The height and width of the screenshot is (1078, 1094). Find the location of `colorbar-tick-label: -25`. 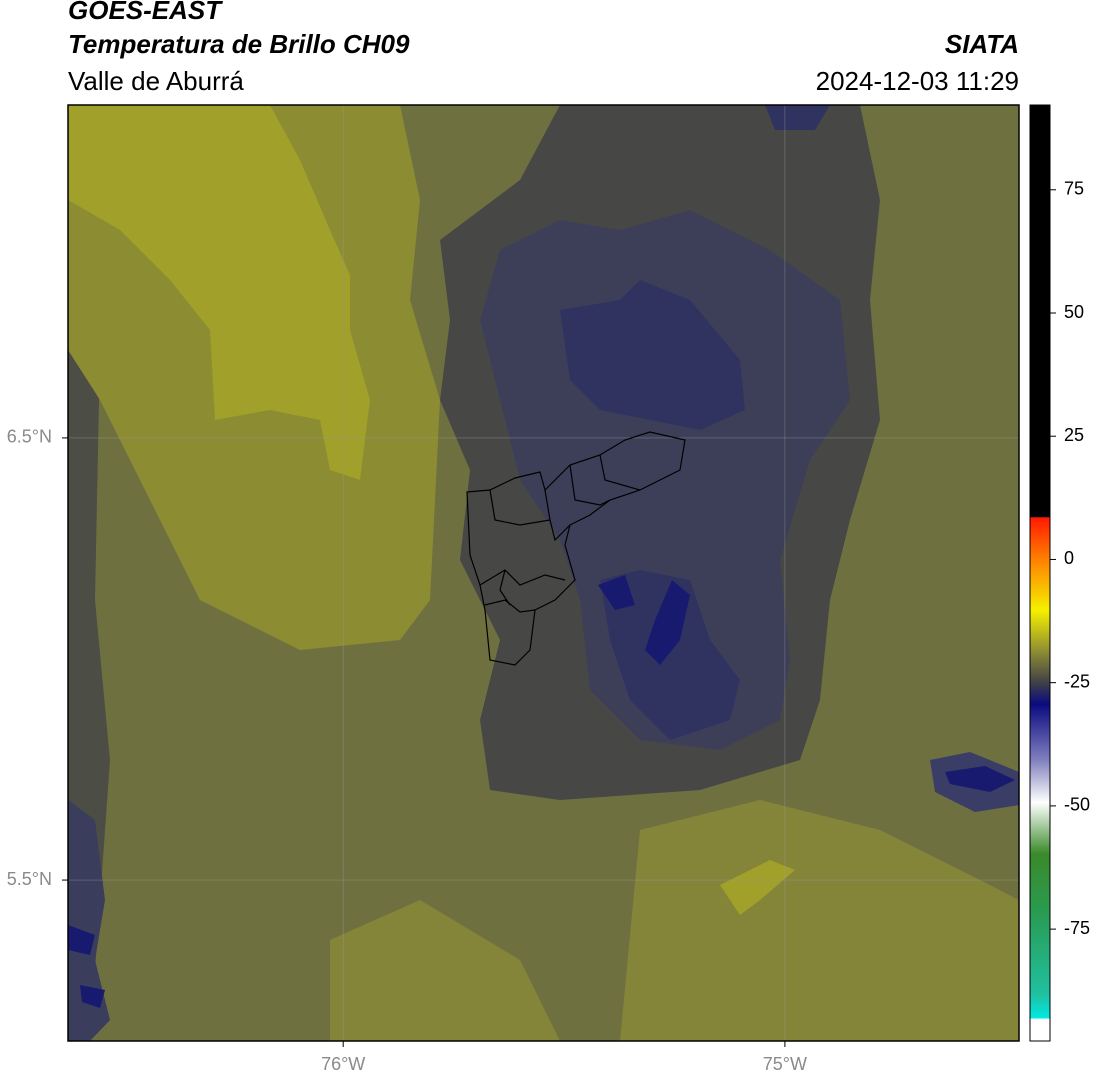

colorbar-tick-label: -25 is located at coordinates (1077, 681).